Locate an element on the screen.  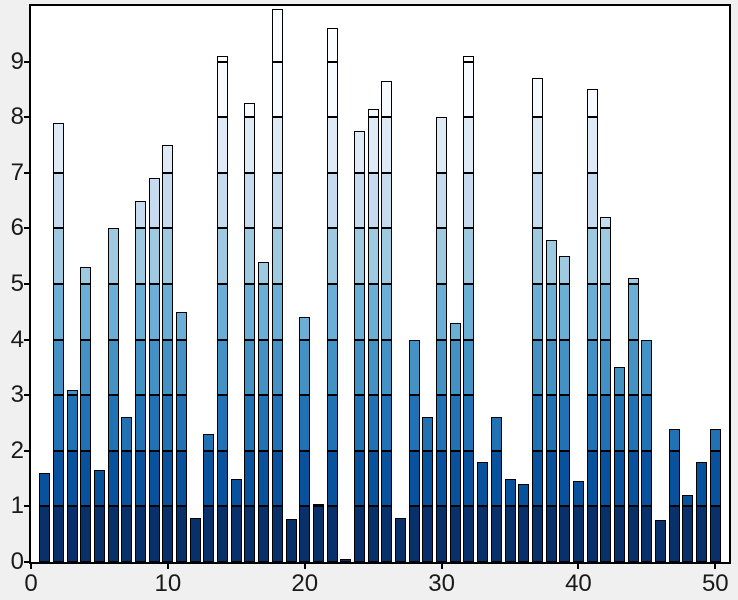
y-tick-label: 0 is located at coordinates (17, 561).